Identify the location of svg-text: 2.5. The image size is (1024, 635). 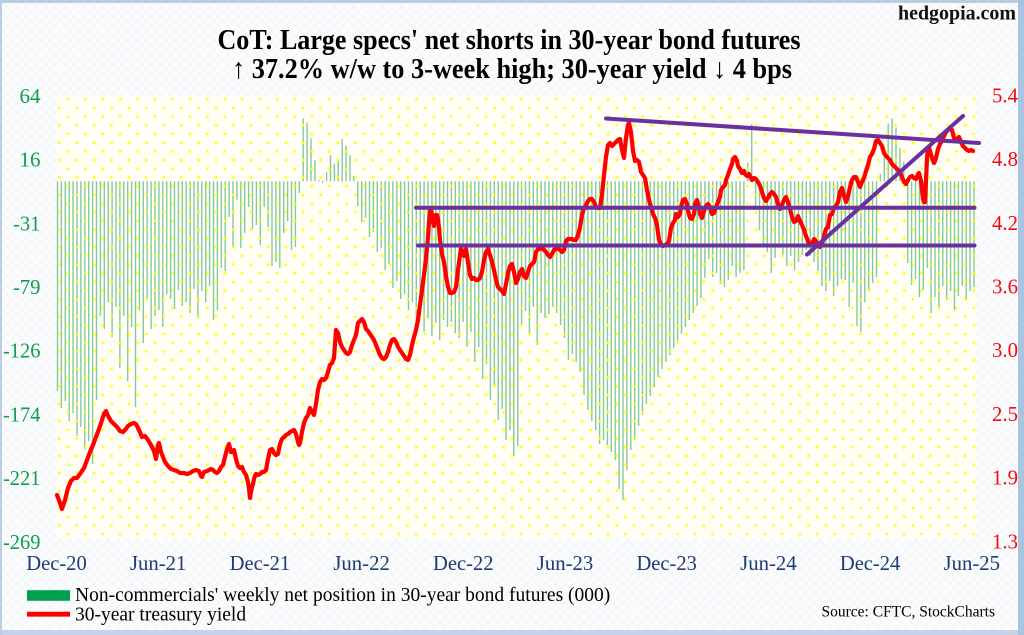
(1005, 414).